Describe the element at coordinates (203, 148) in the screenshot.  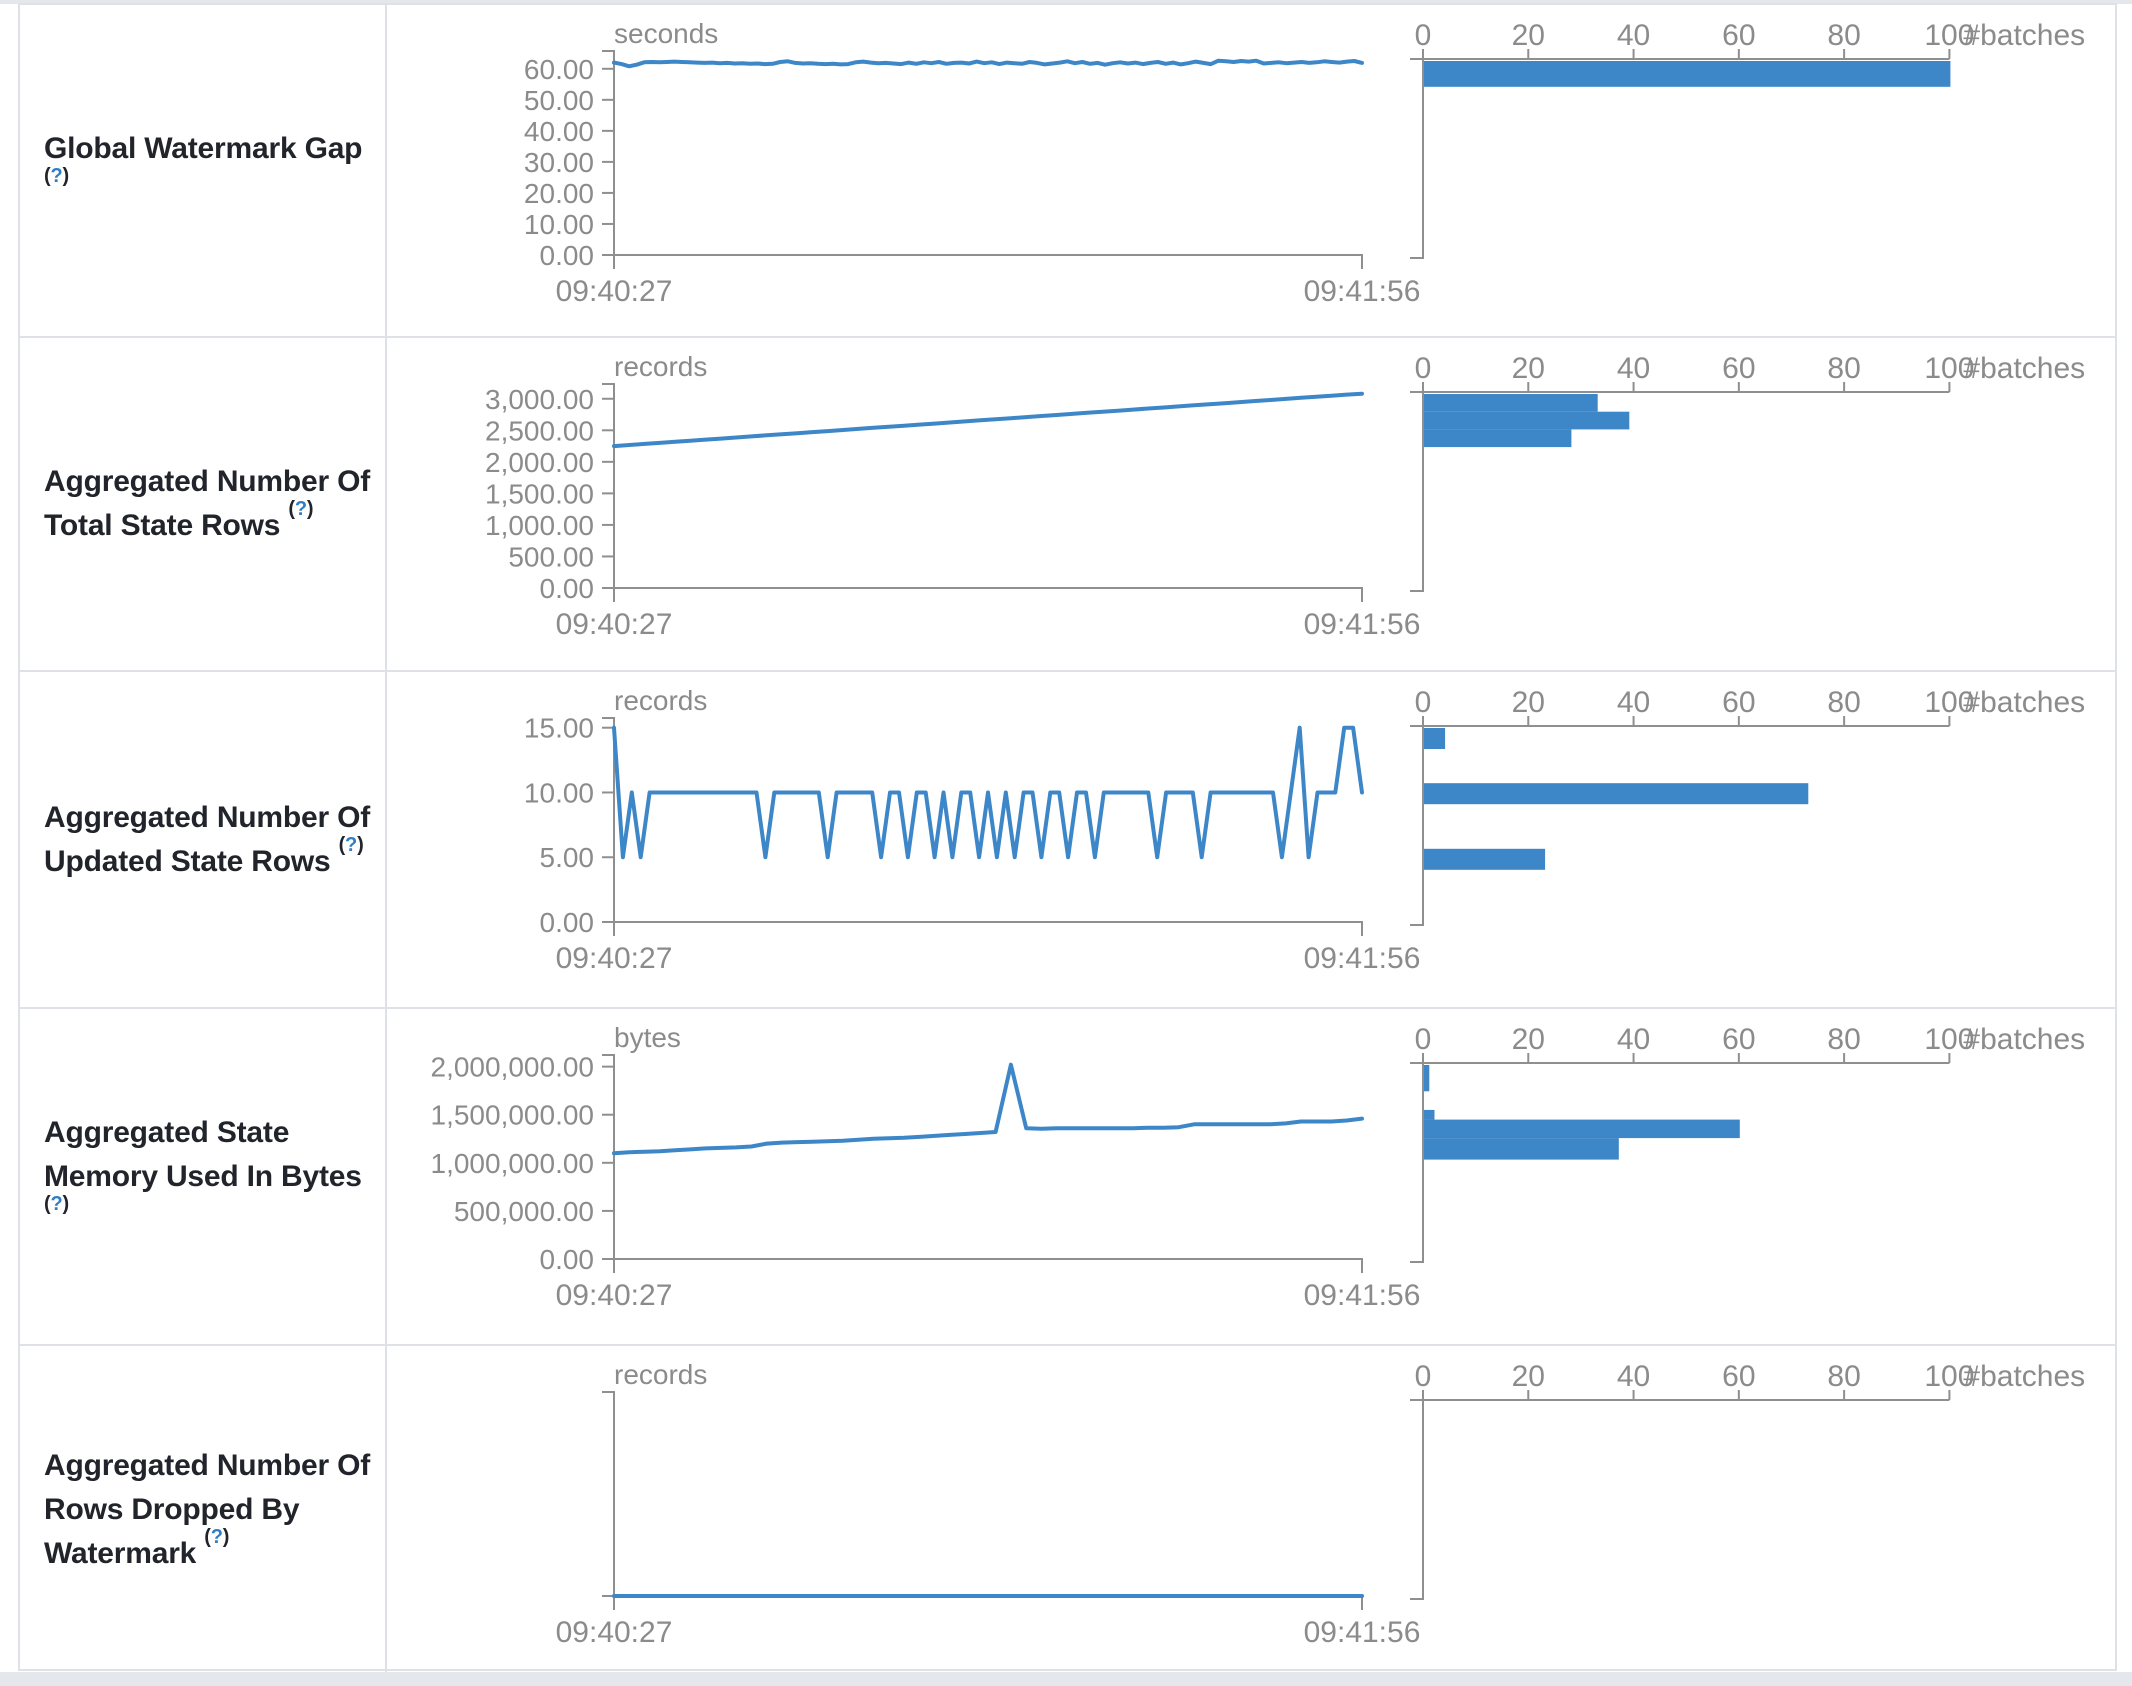
I see `metric-title-text: Global Watermark Gap` at that location.